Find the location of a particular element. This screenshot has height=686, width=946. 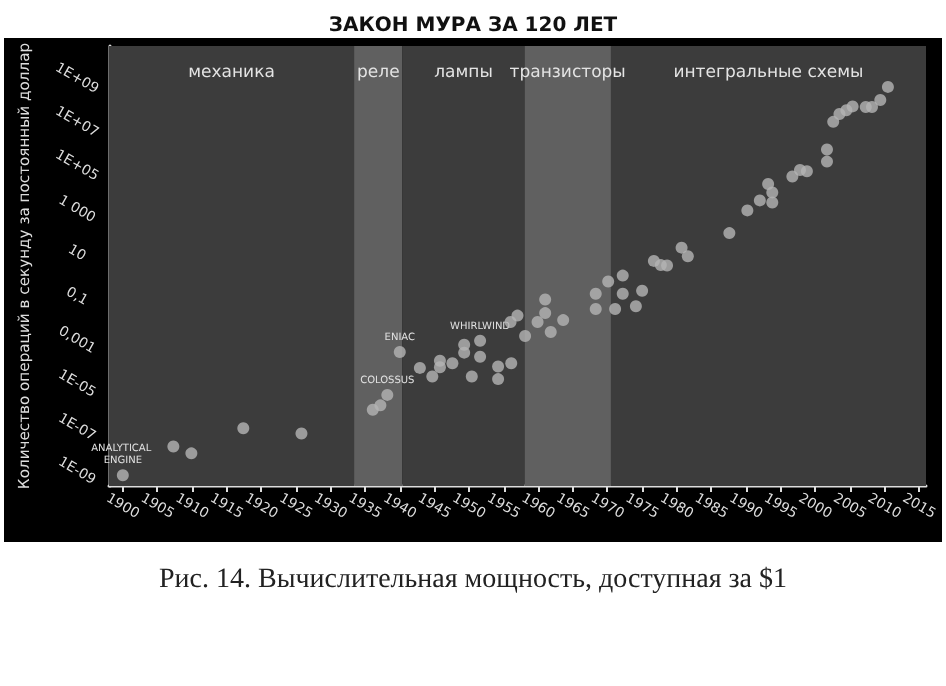

band-label: механика is located at coordinates (231, 73).